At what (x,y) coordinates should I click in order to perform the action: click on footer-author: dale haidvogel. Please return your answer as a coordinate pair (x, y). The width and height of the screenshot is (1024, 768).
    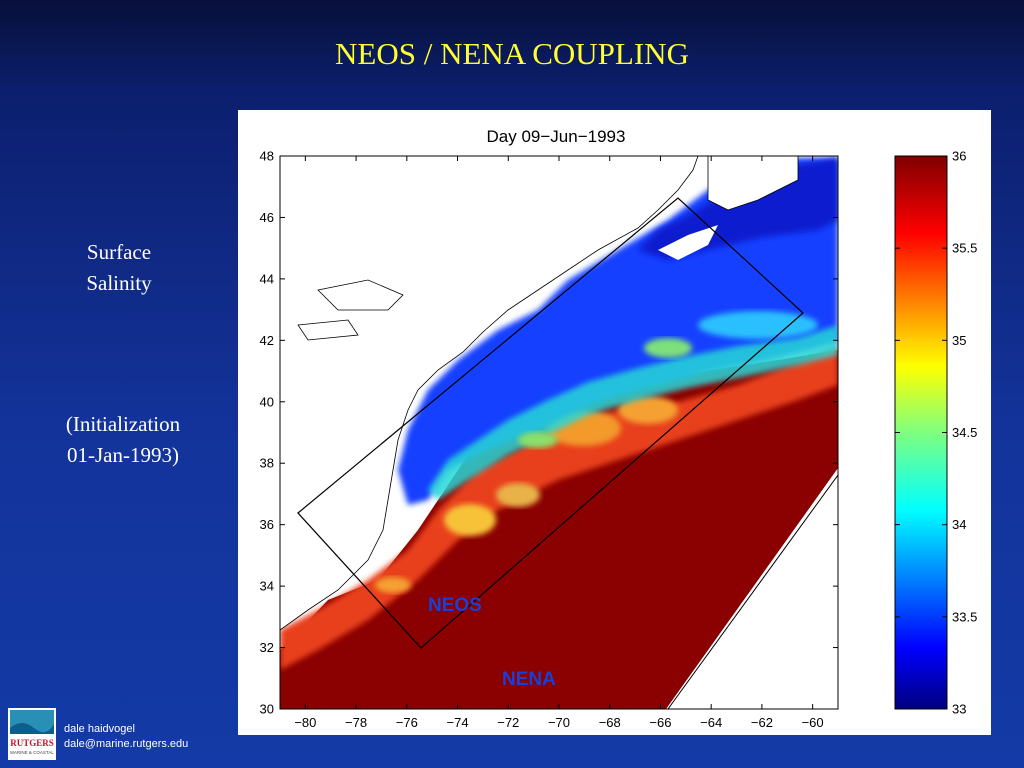
    Looking at the image, I should click on (99, 729).